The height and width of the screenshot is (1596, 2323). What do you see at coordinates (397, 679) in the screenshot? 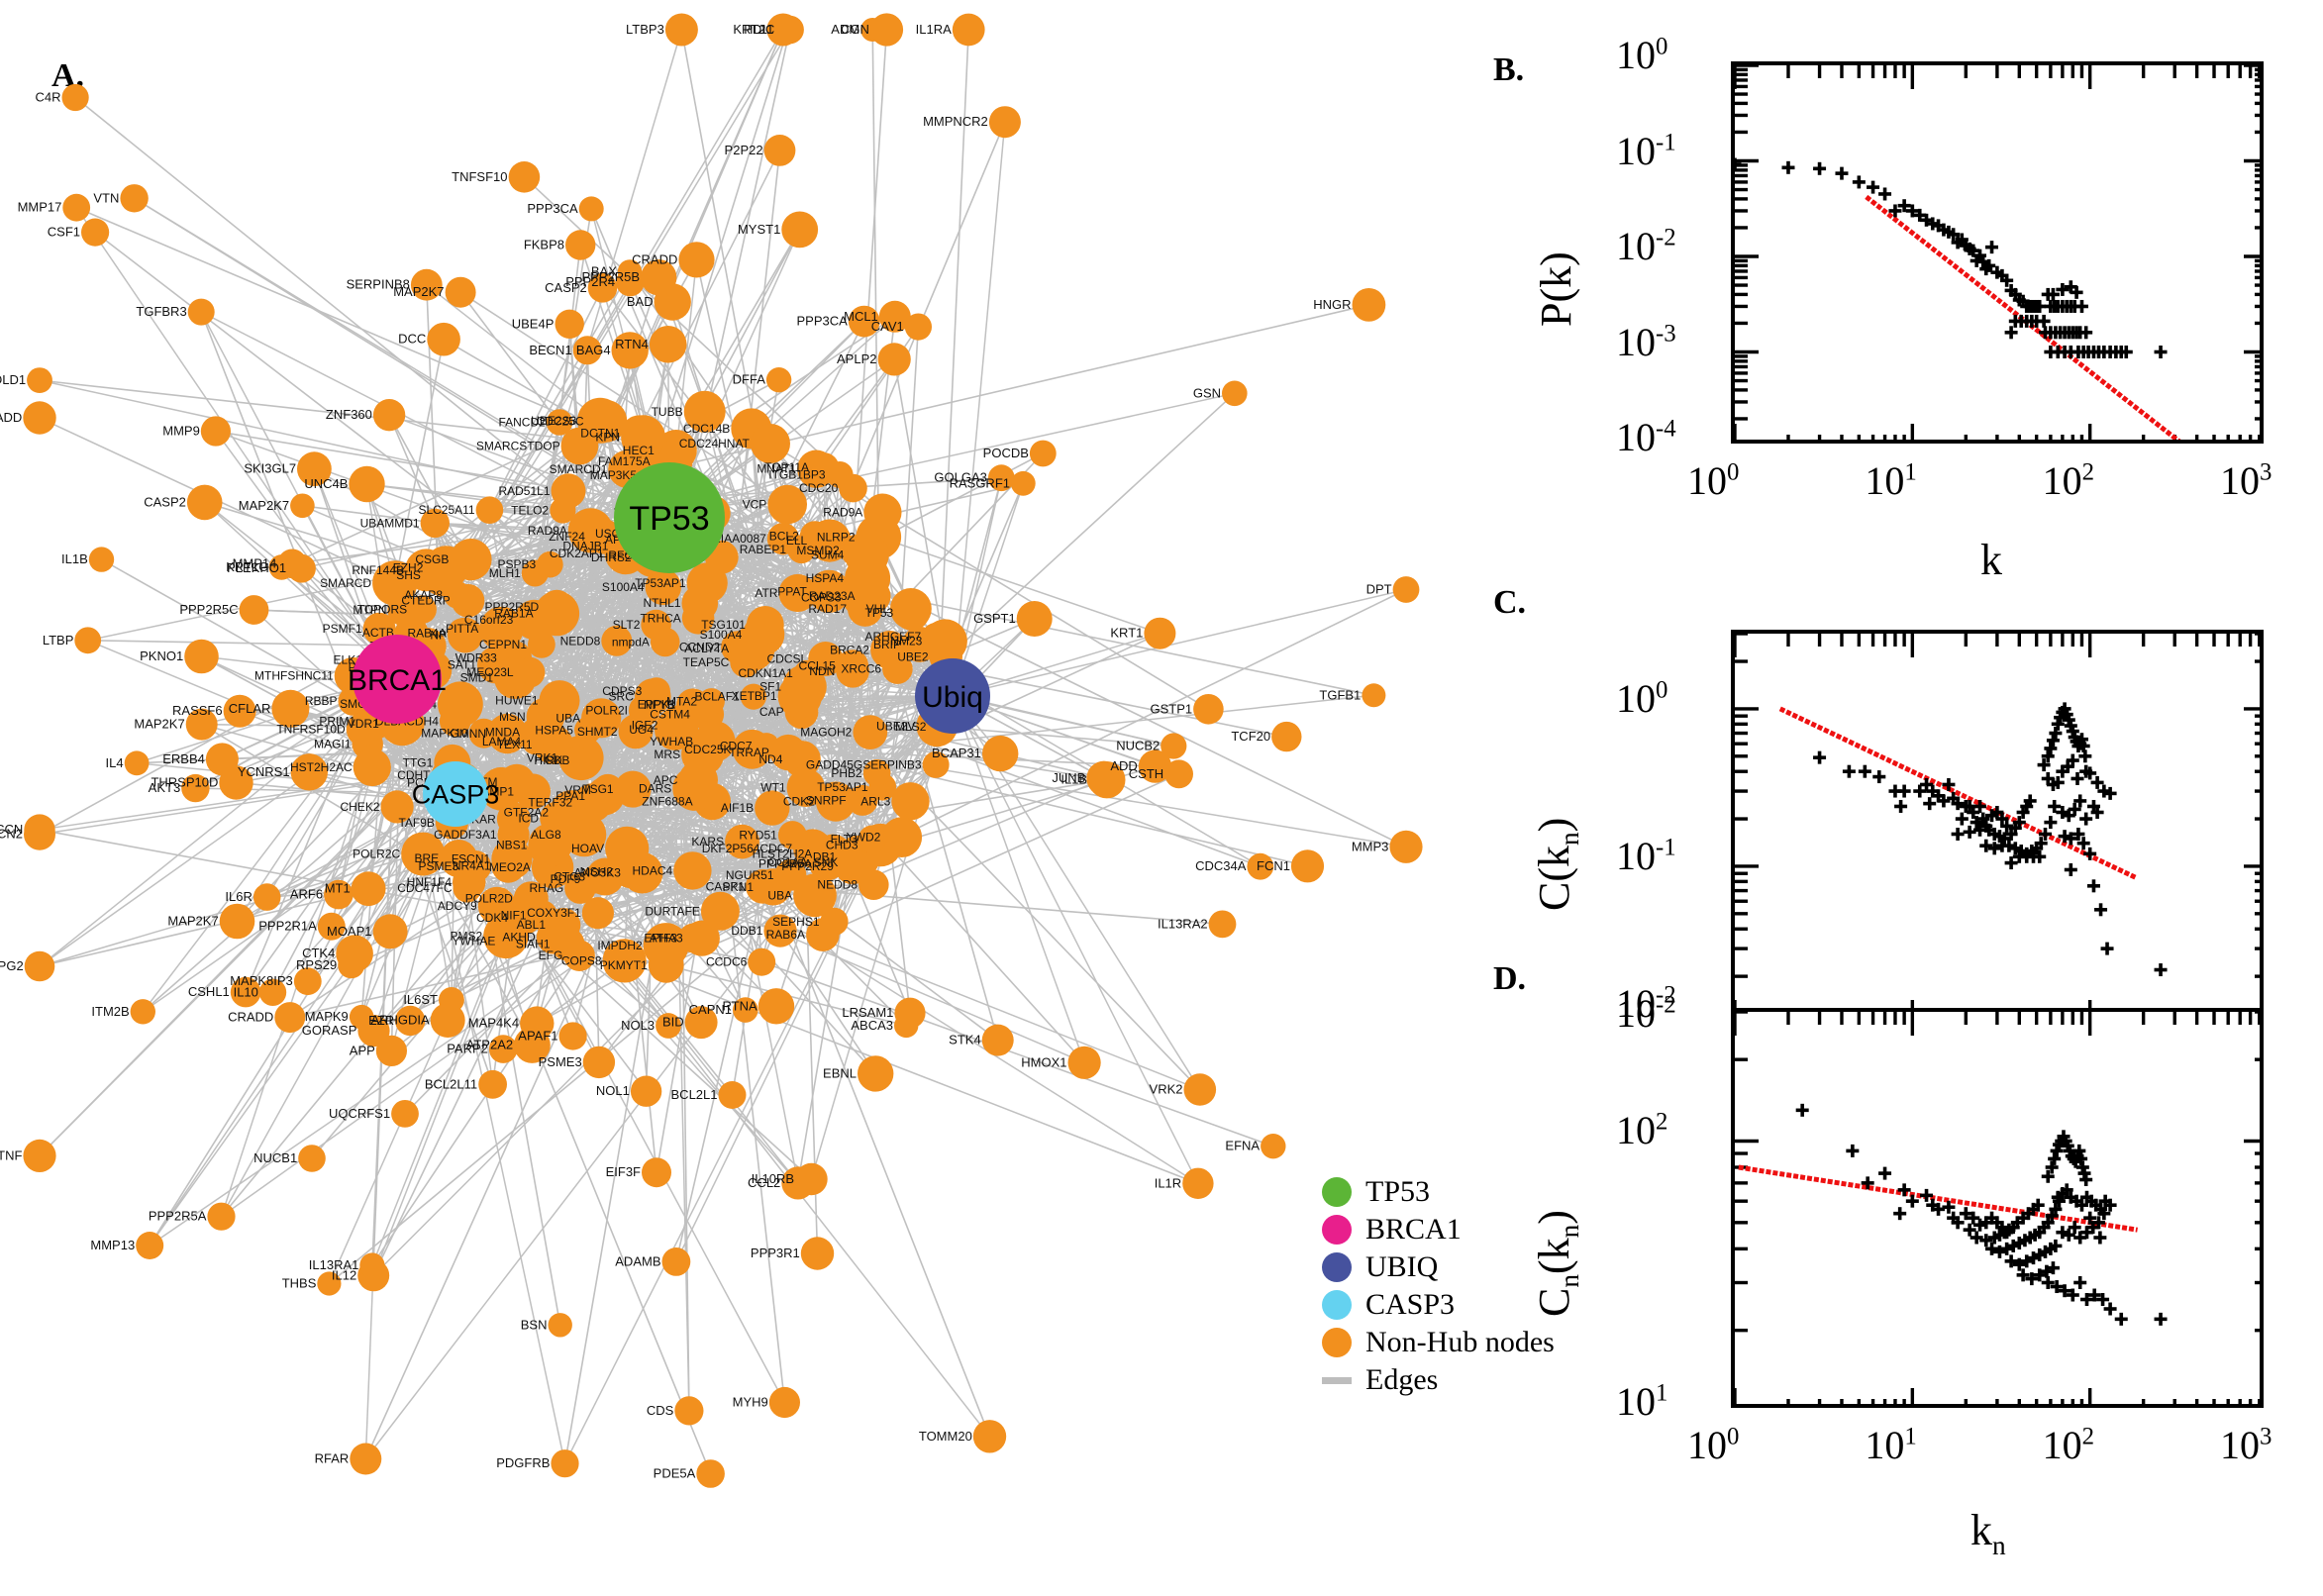
I see `hub-node-brca1` at bounding box center [397, 679].